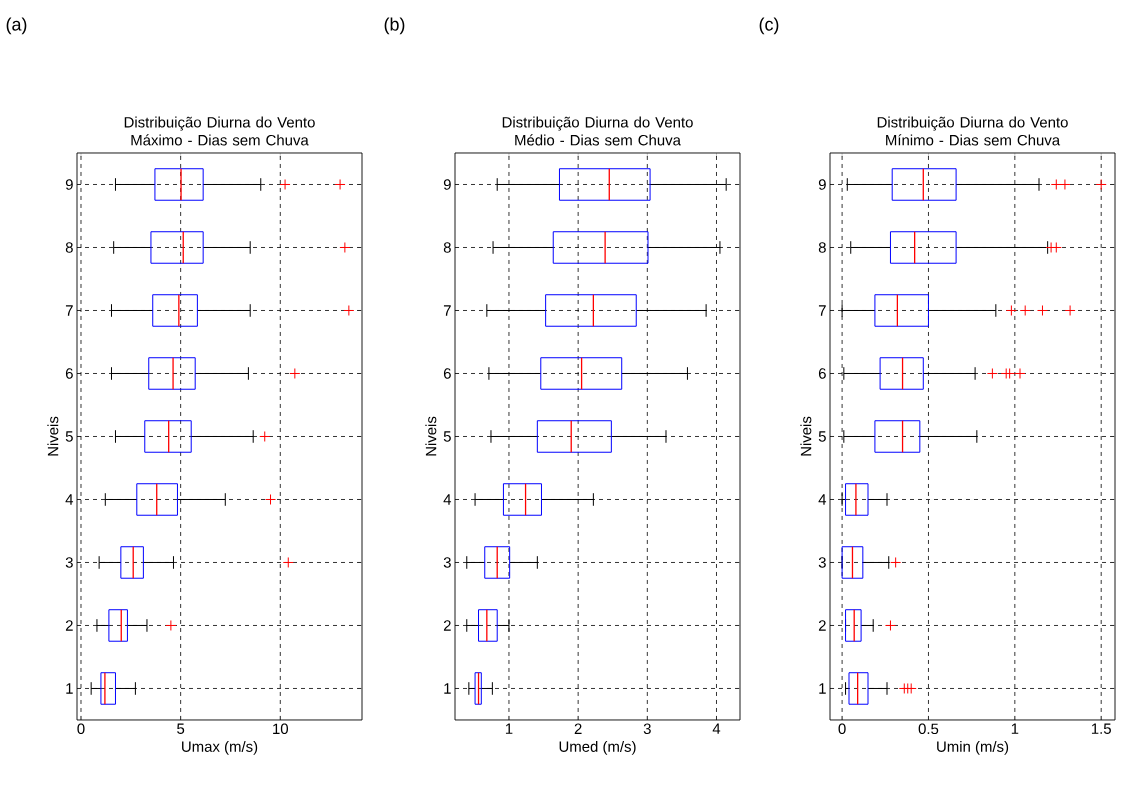 The width and height of the screenshot is (1137, 785). Describe the element at coordinates (647, 729) in the screenshot. I see `x-tick-label: 3` at that location.